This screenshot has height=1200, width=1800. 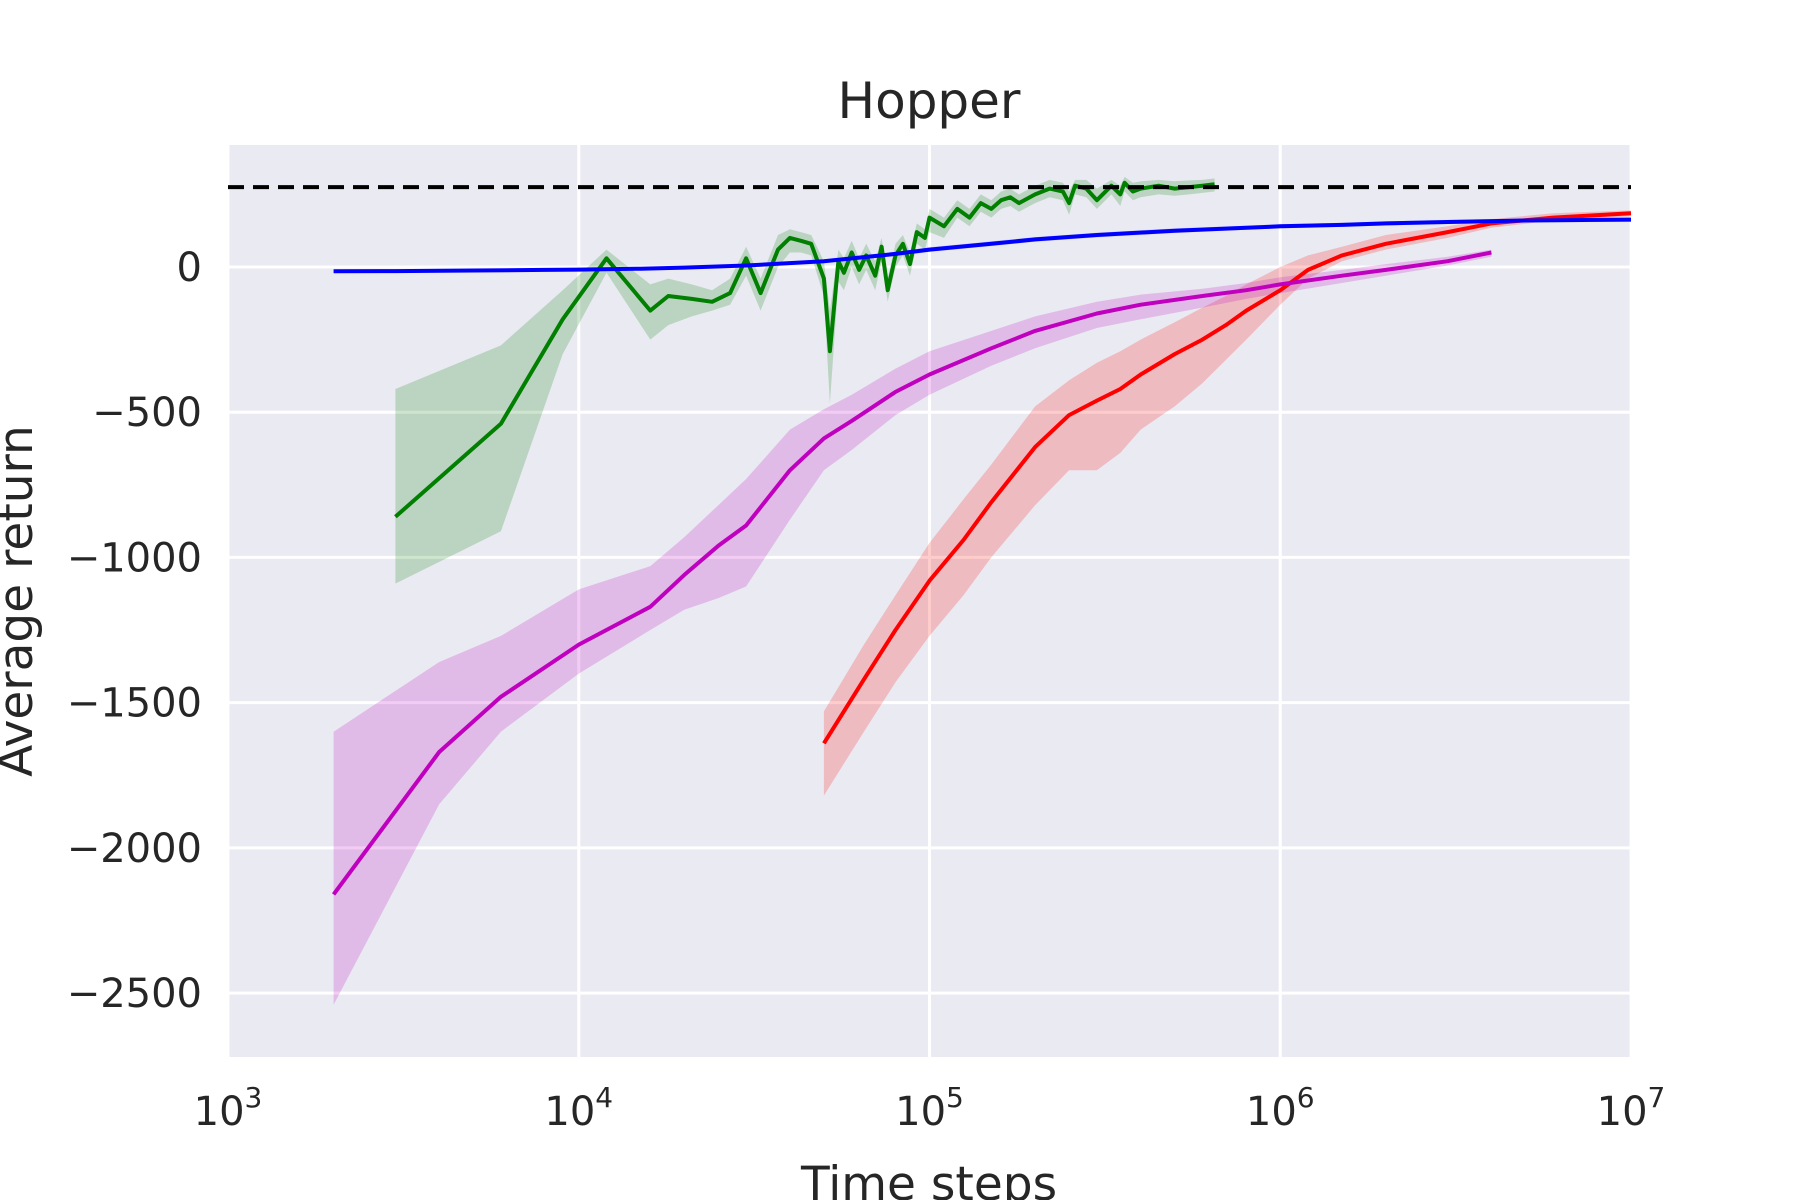 What do you see at coordinates (578, 1108) in the screenshot?
I see `x-tick-label: 10⁴` at bounding box center [578, 1108].